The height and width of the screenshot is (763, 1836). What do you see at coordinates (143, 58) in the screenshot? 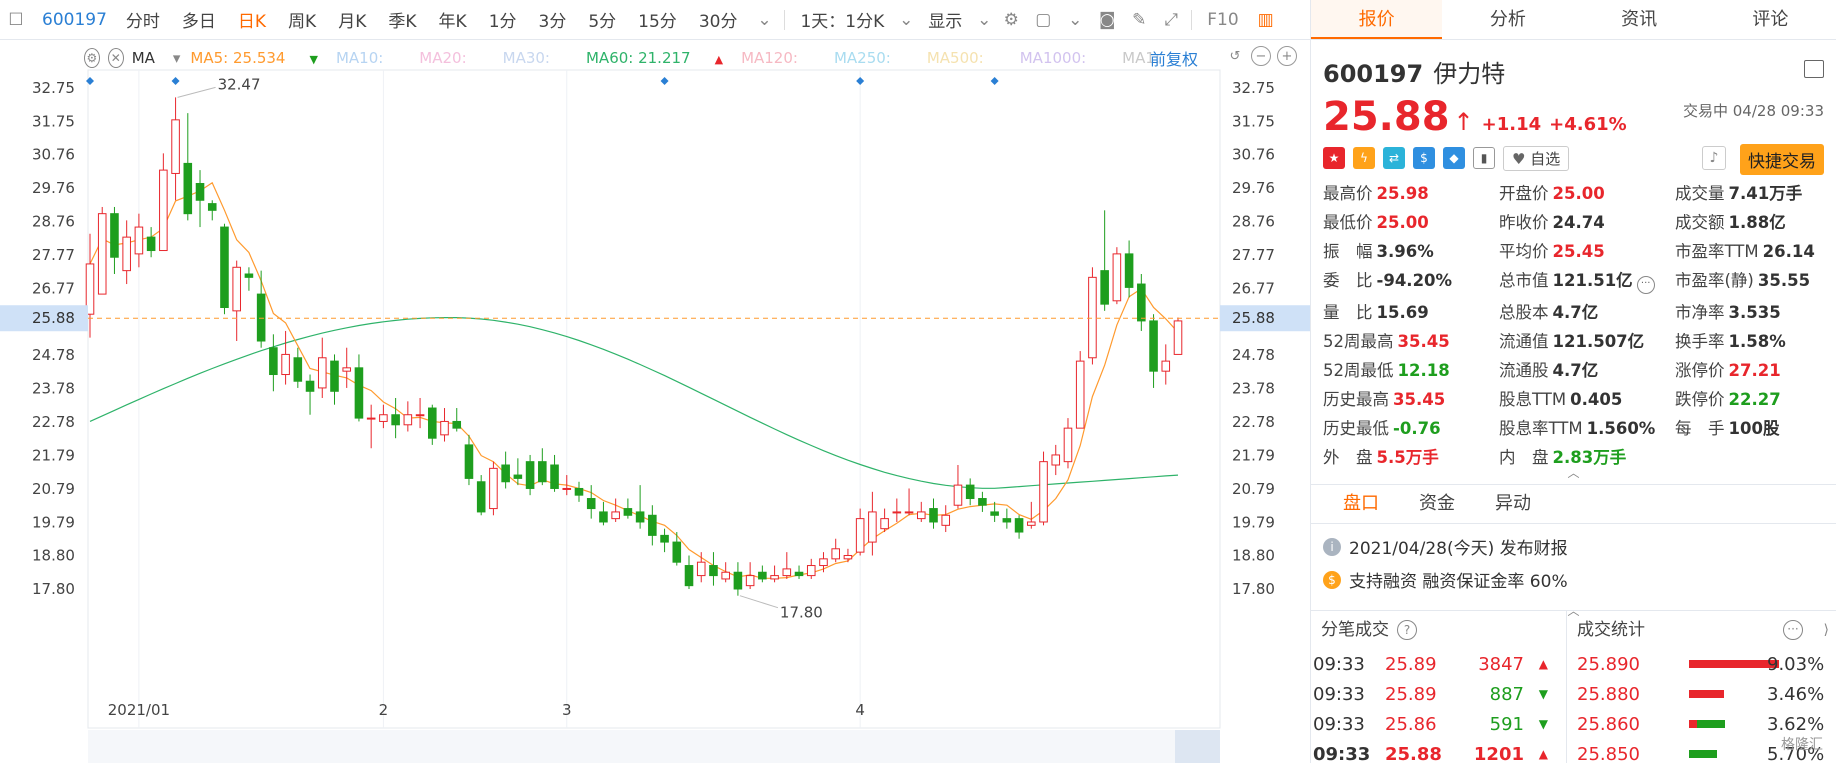
I see `ma-label: MA` at bounding box center [143, 58].